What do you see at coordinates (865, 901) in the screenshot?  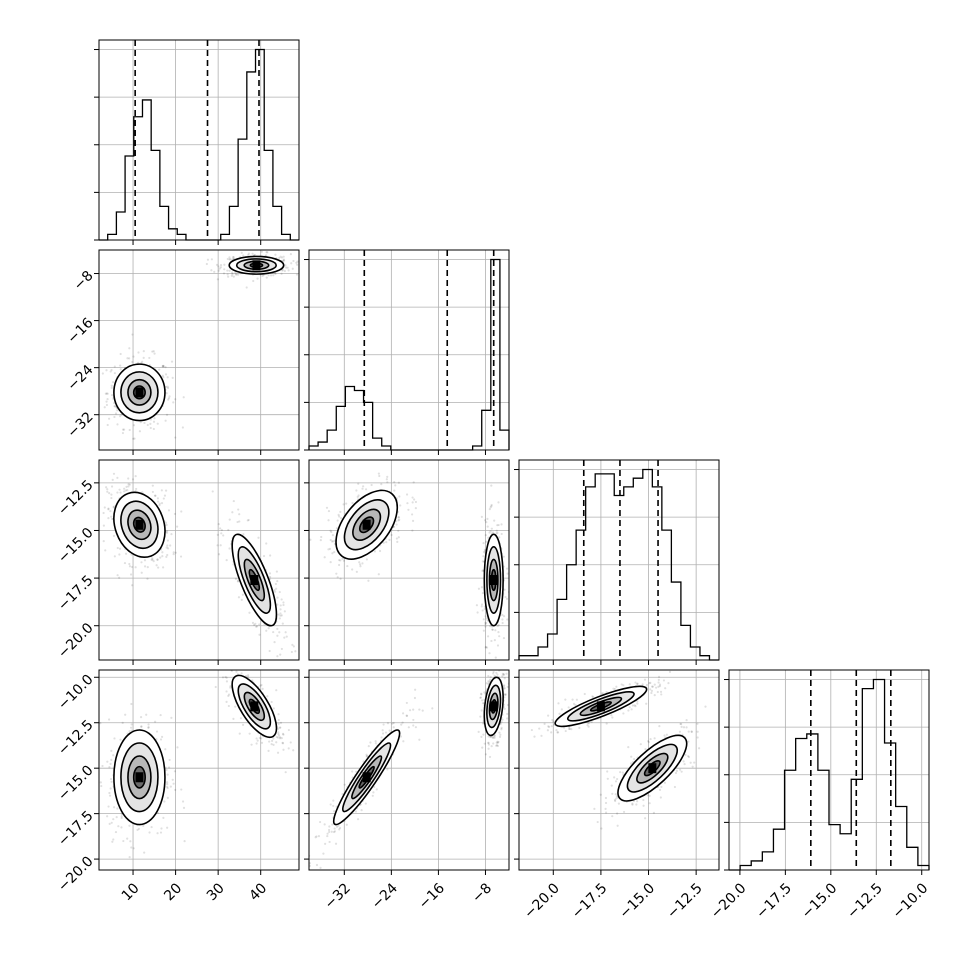 I see `x-tick-label: −12.5` at bounding box center [865, 901].